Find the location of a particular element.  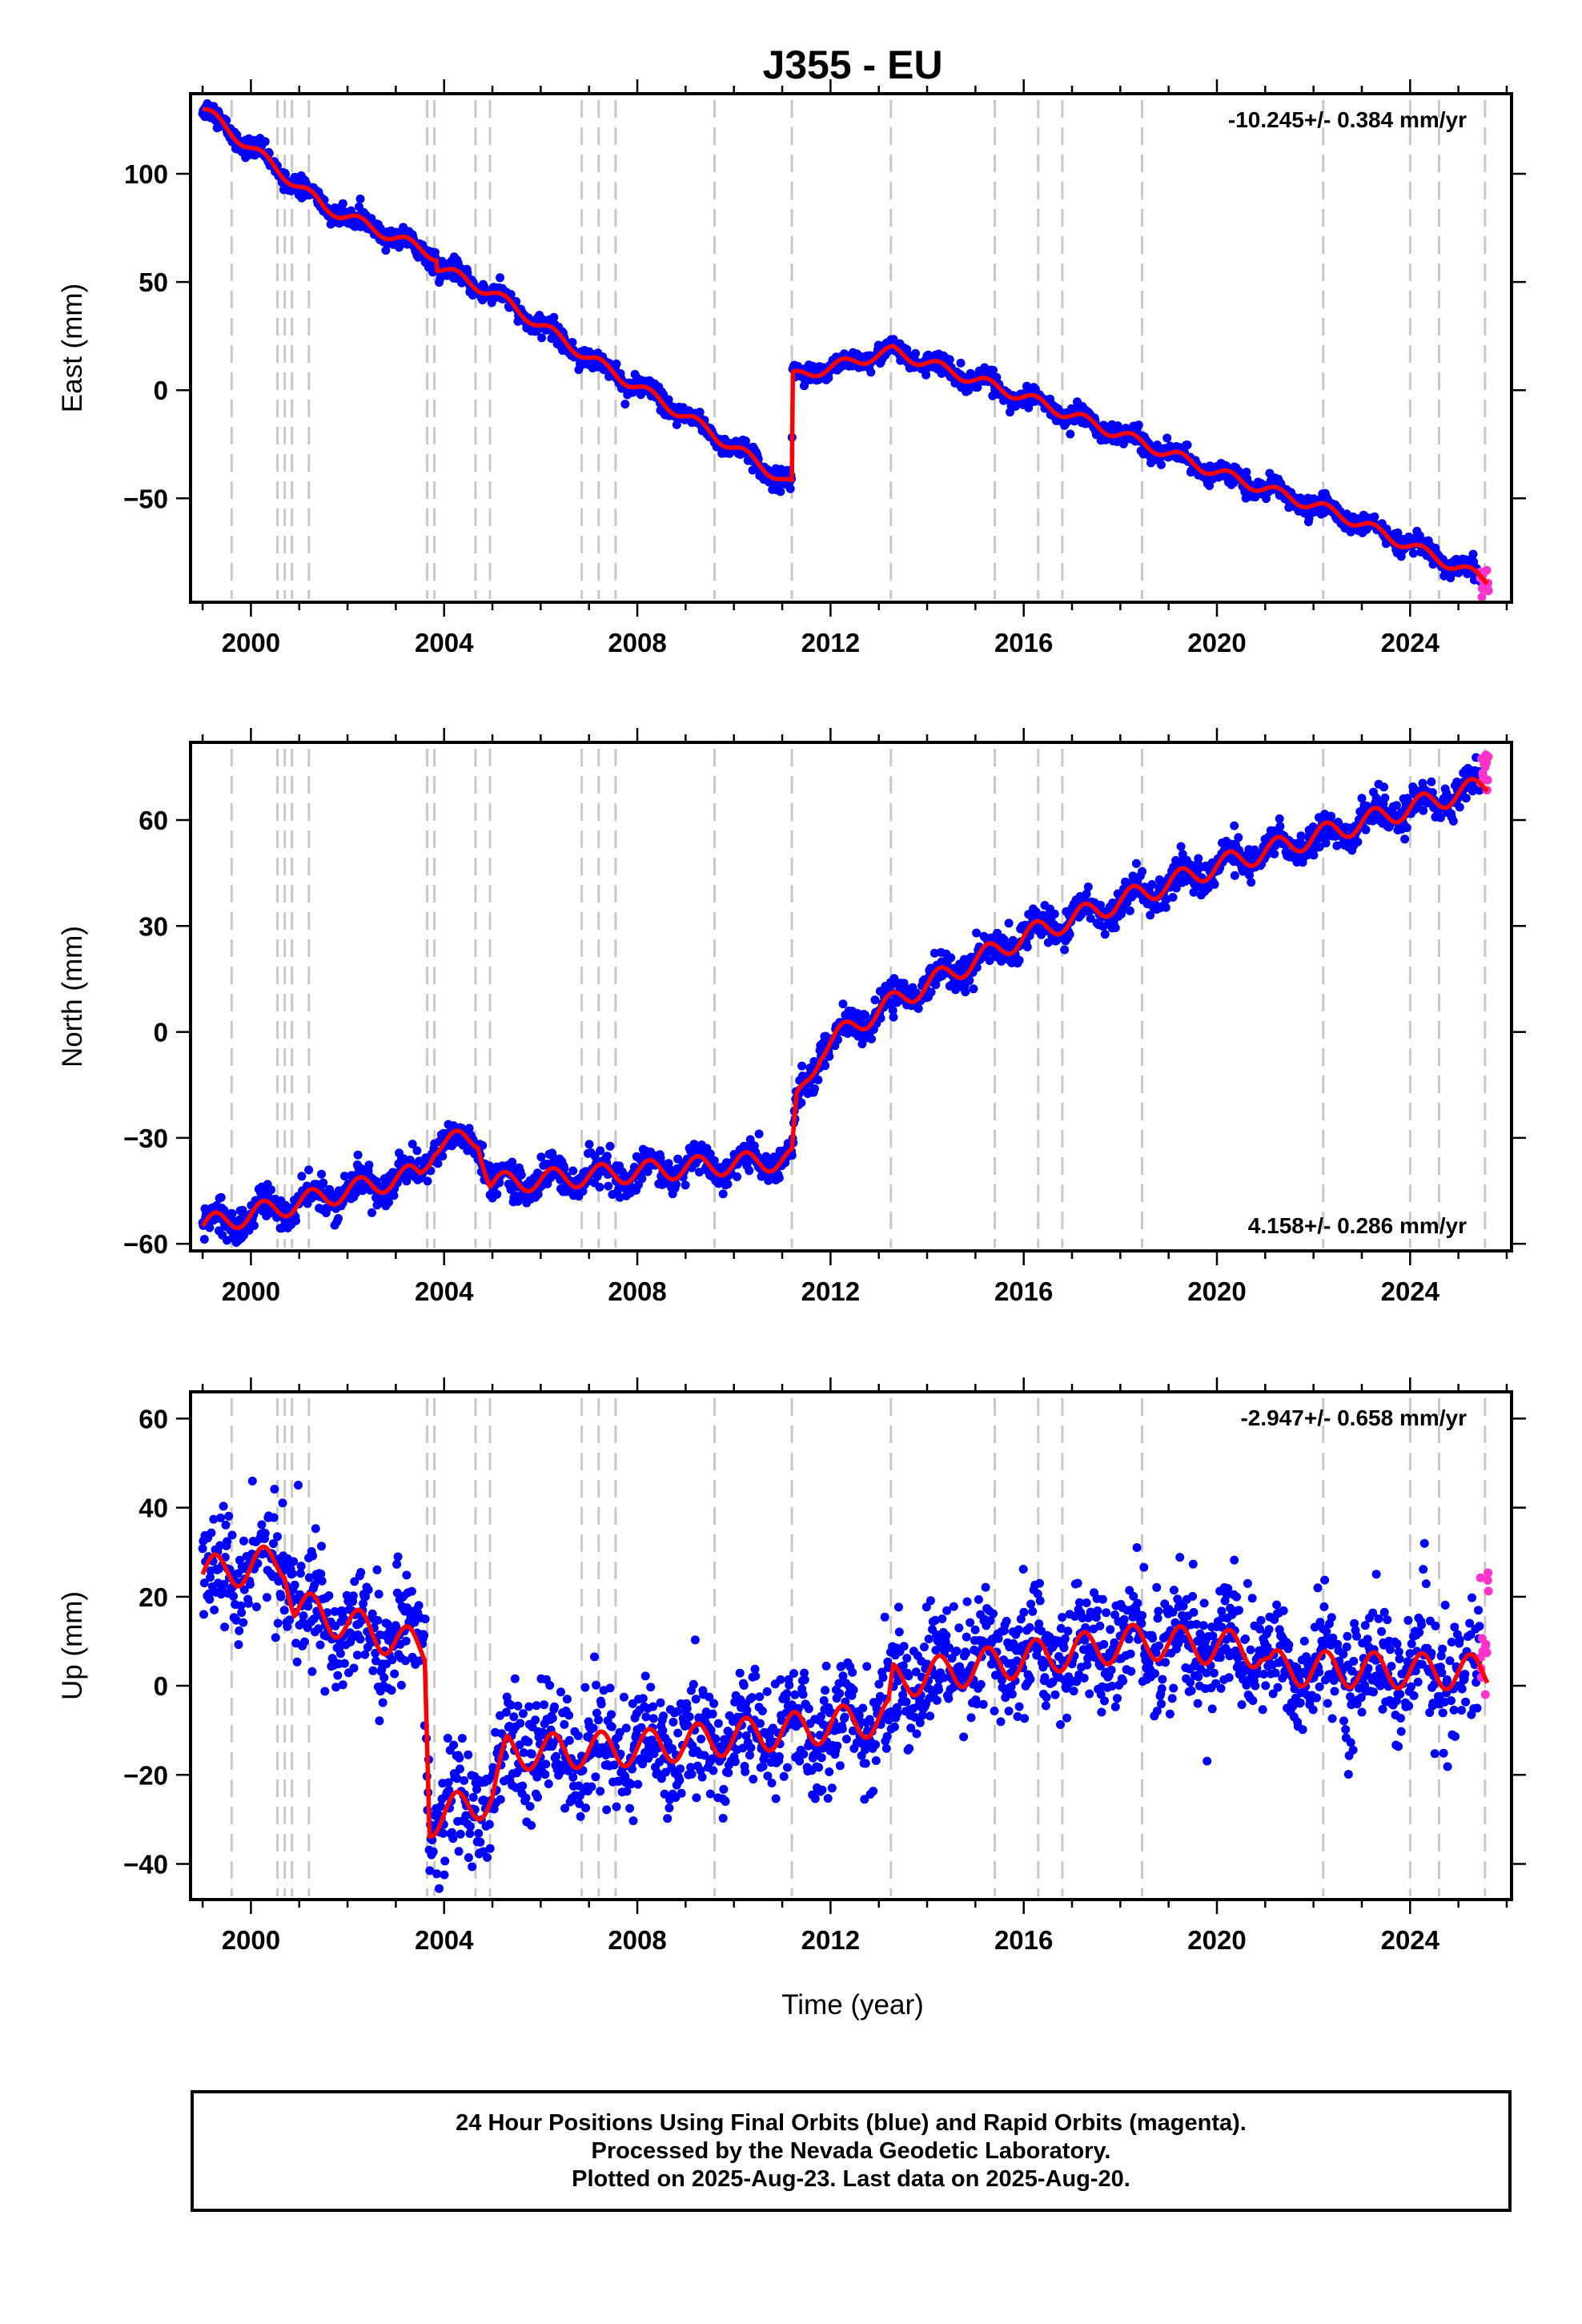

final-orbit-points is located at coordinates (842, 1685).